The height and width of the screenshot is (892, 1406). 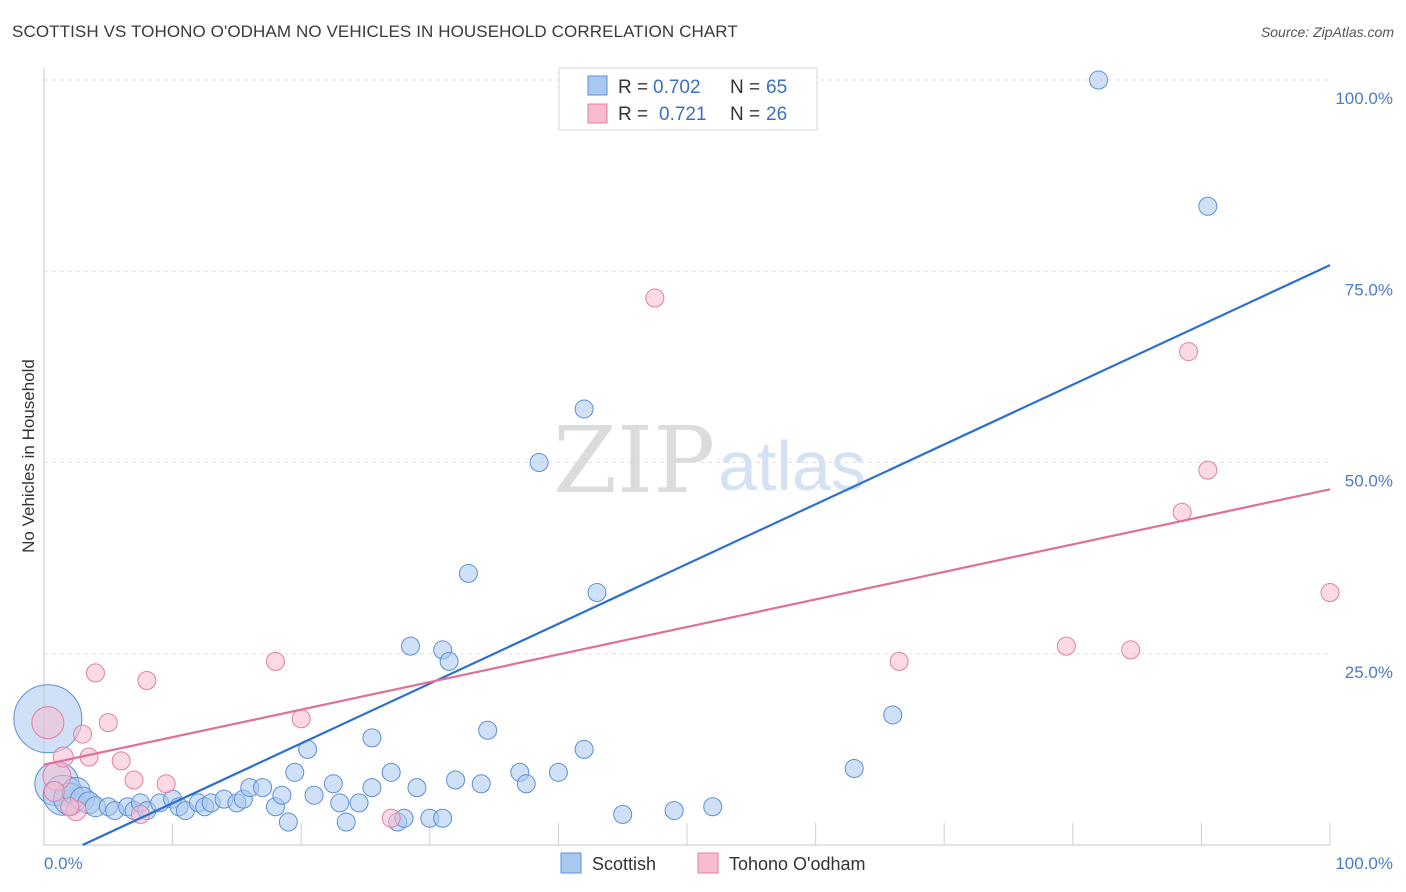 What do you see at coordinates (745, 87) in the screenshot?
I see `legend-n-label-0: N =` at bounding box center [745, 87].